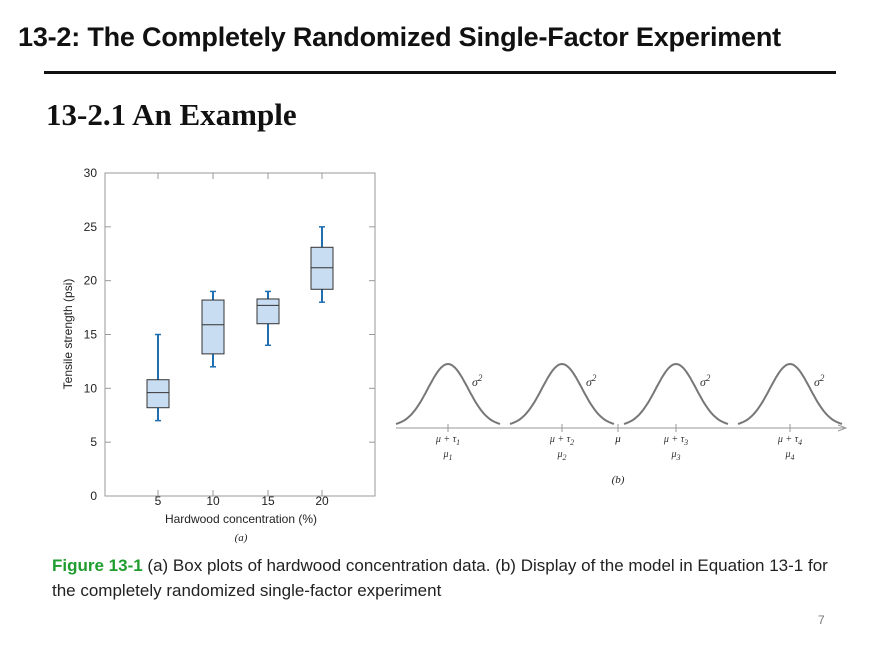 This screenshot has height=660, width=880. I want to click on group-mean-label: μ4, so click(789, 455).